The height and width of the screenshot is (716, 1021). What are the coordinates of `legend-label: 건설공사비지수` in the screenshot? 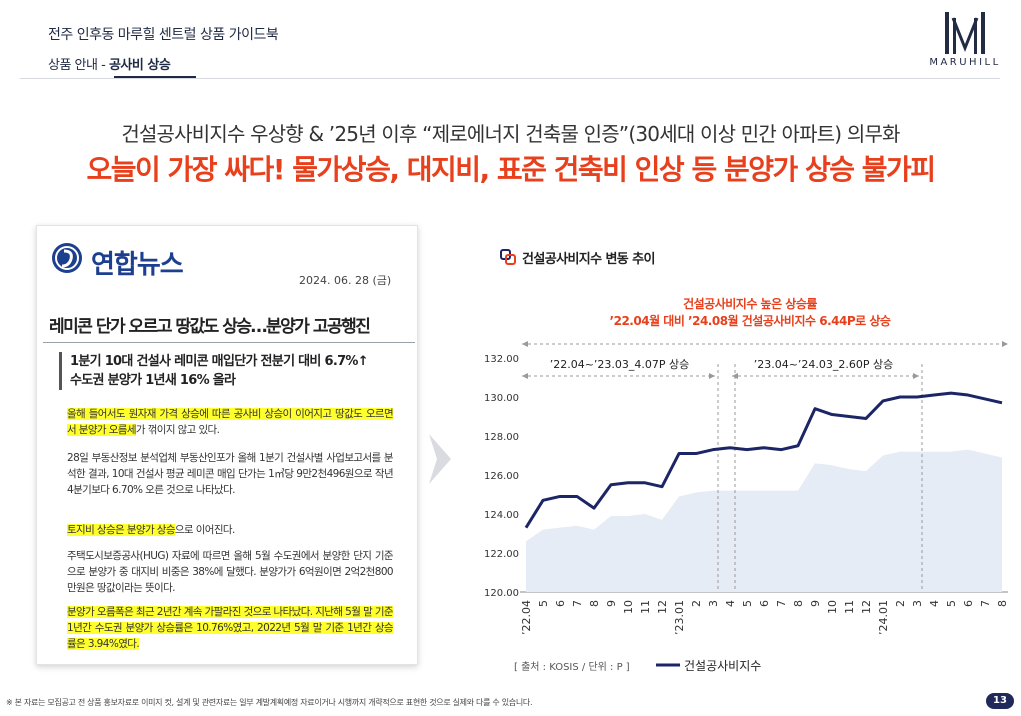 It's located at (723, 666).